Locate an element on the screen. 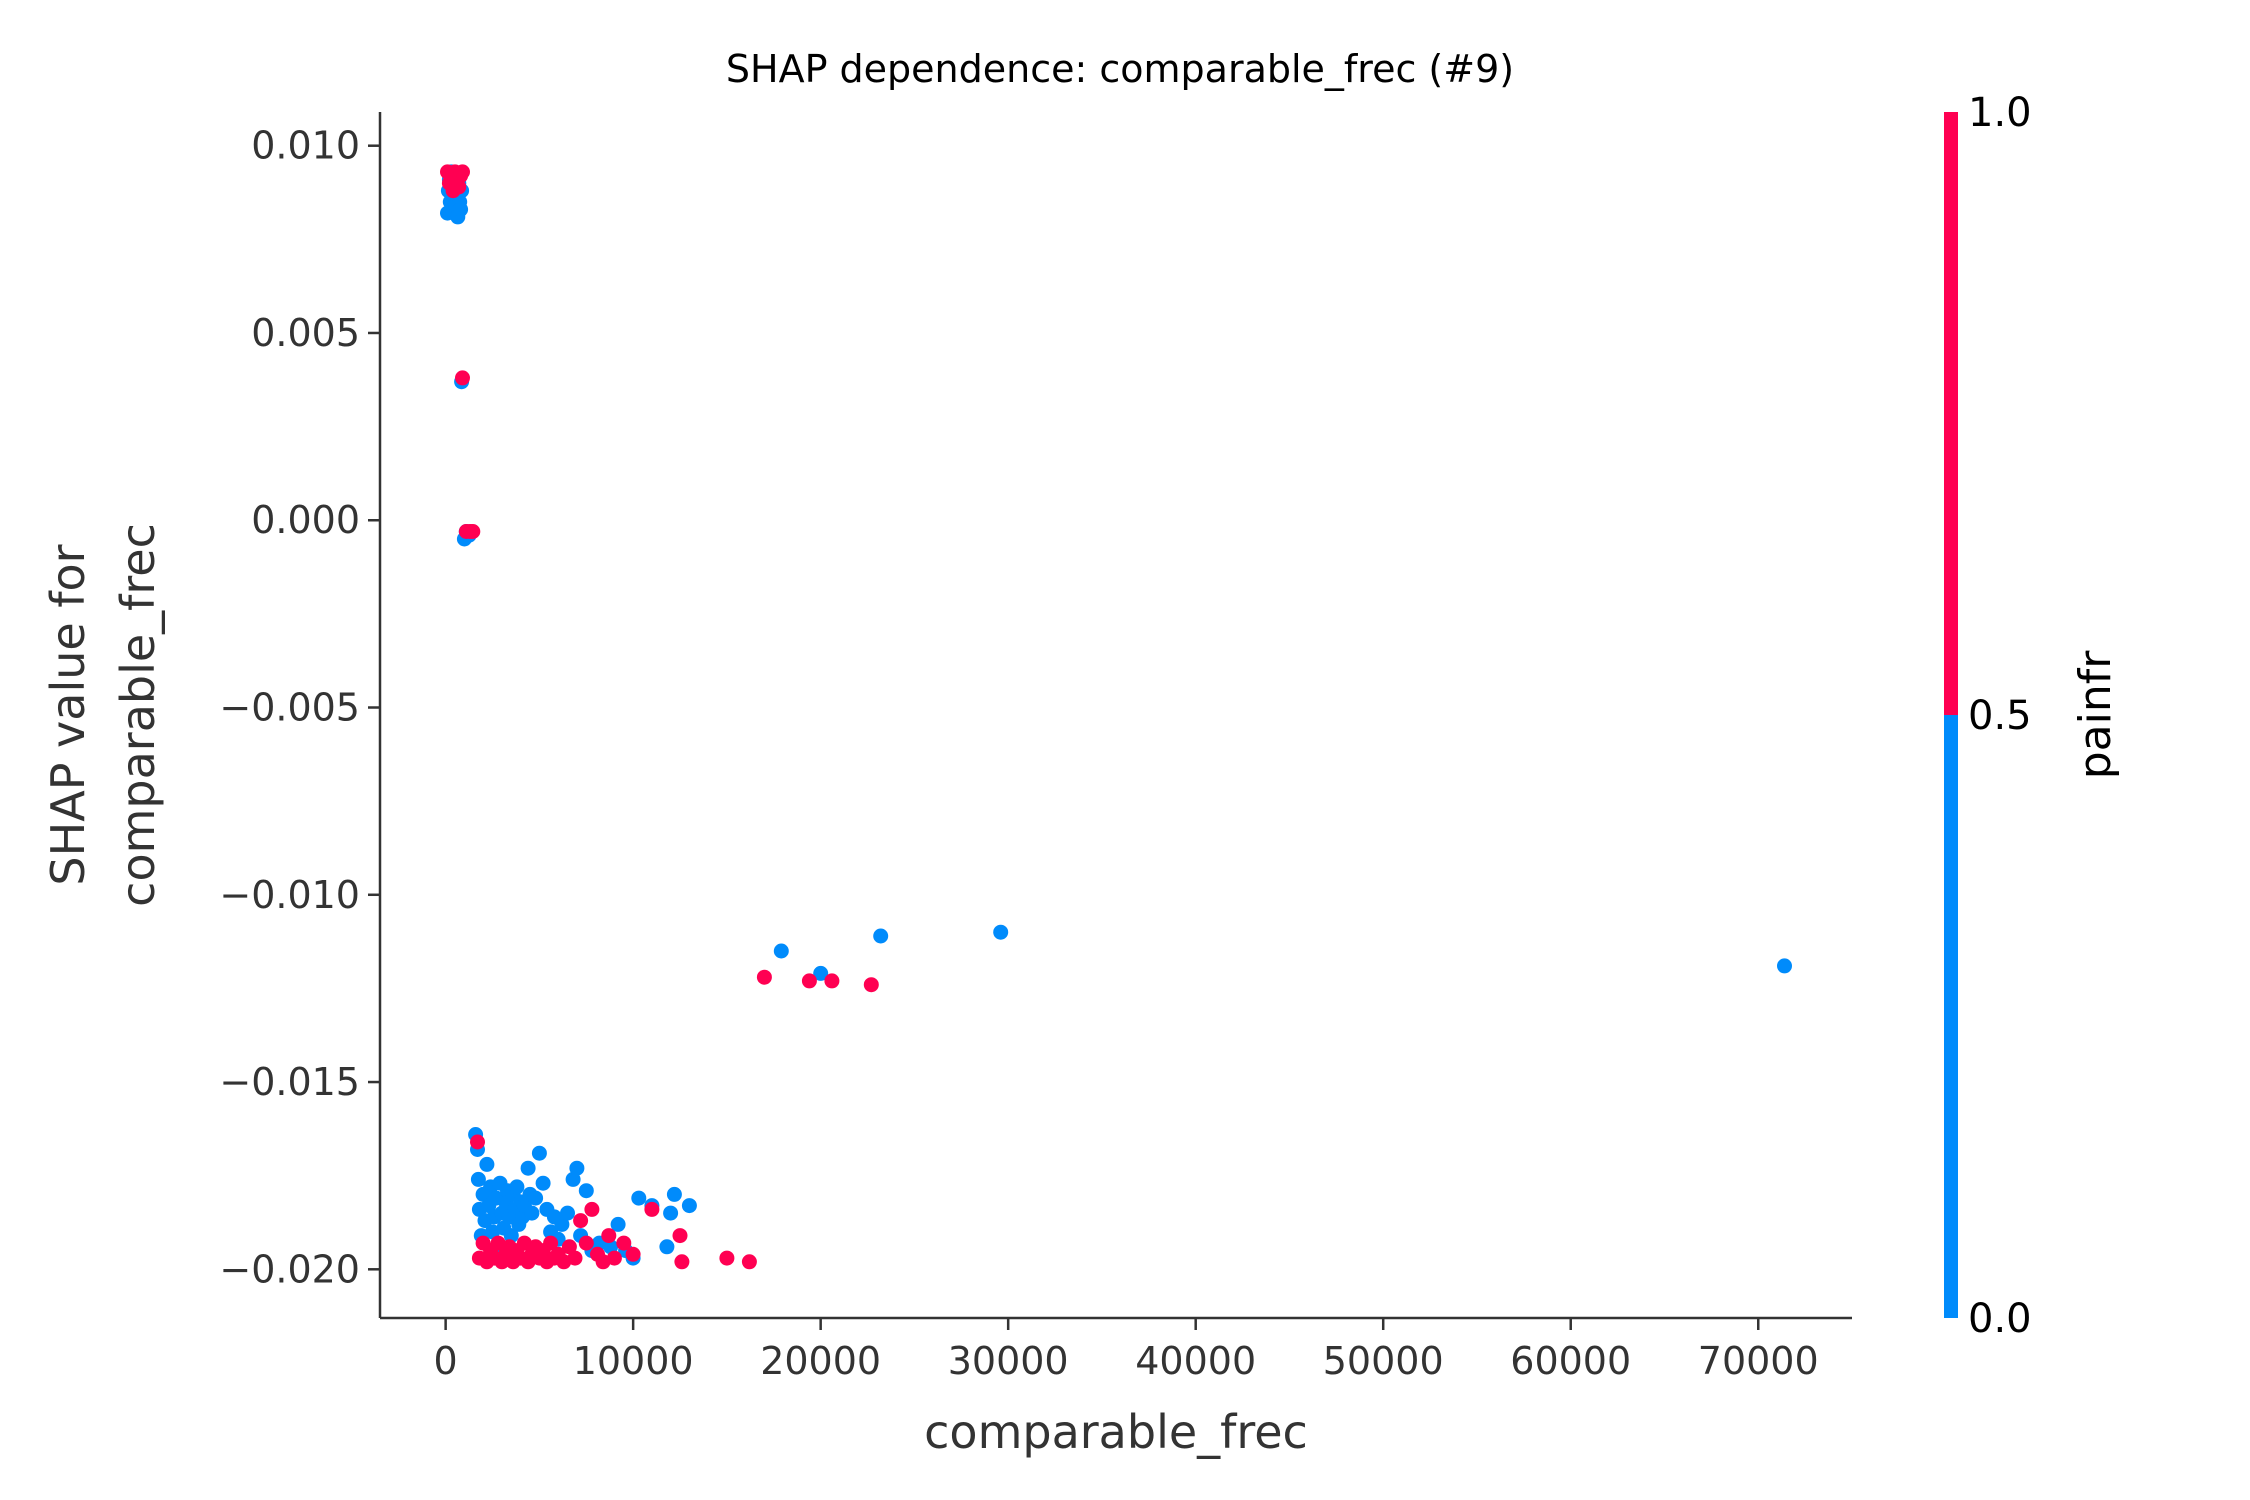 The width and height of the screenshot is (2250, 1500). y-axis-label: SHAP value for comparable_frec is located at coordinates (103, 715).